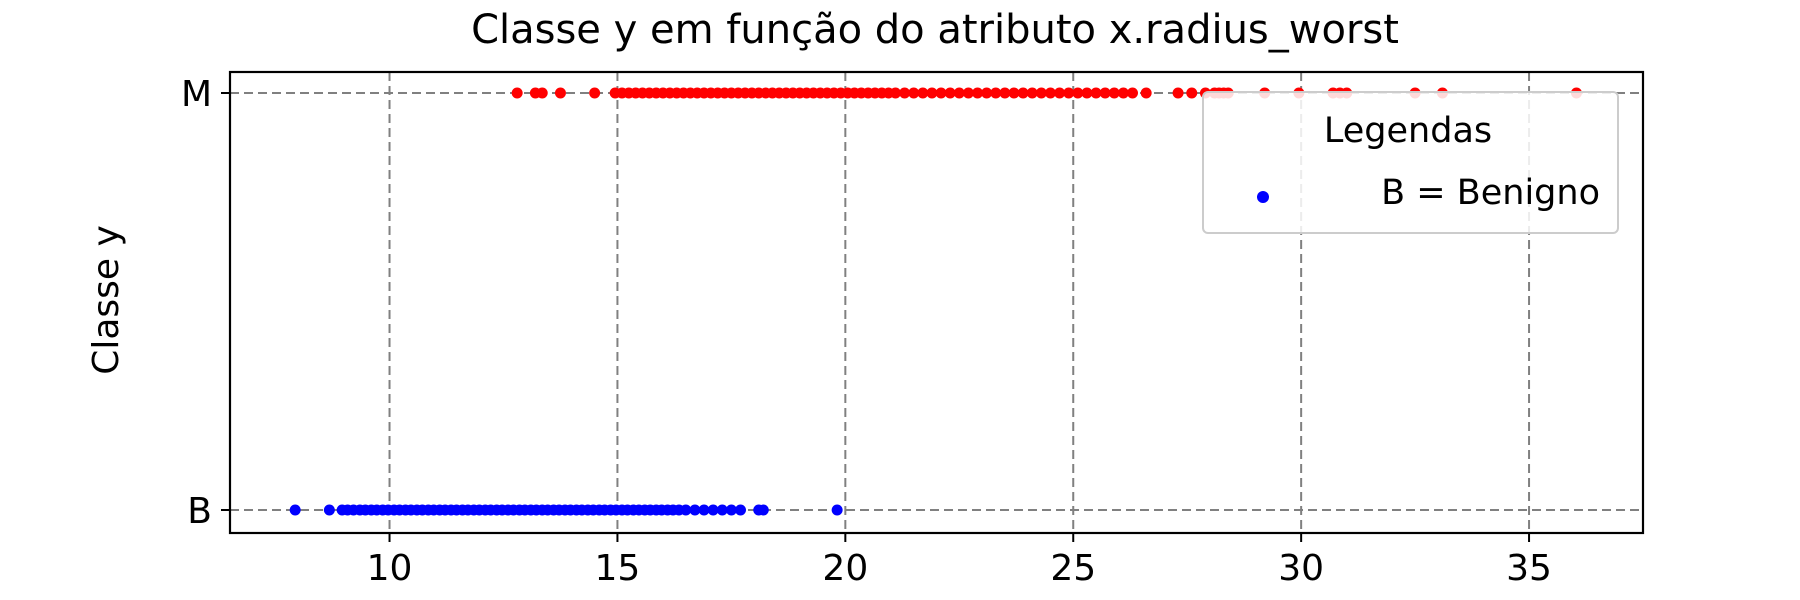 The height and width of the screenshot is (600, 1800). I want to click on legend: Legendas B = Benigno, so click(1410, 162).